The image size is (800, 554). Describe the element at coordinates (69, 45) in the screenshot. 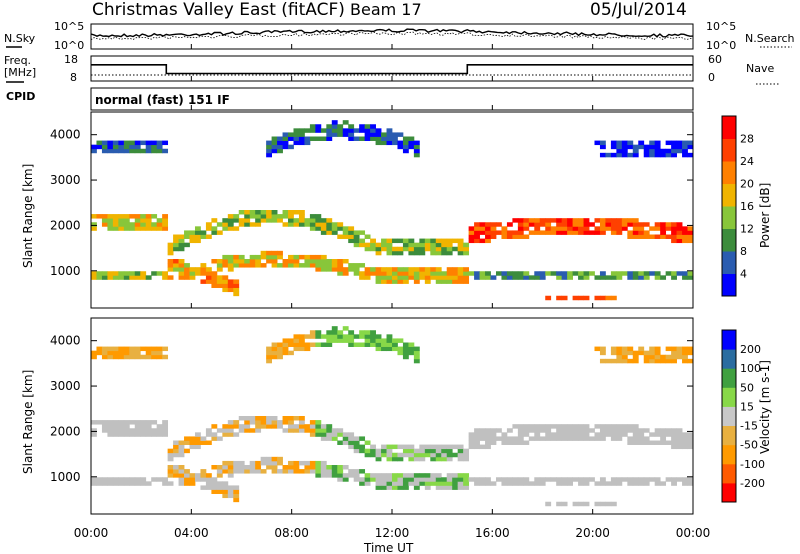

I see `noise-tick-left-bottom: 10^0` at that location.